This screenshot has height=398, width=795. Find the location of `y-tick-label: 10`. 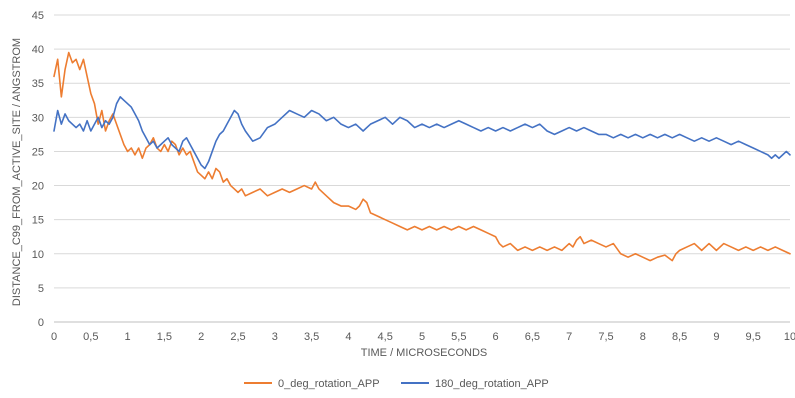

y-tick-label: 10 is located at coordinates (38, 255).